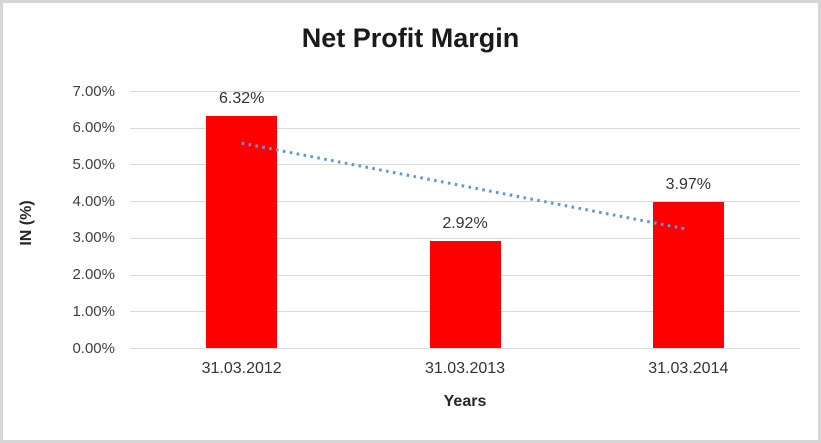 The height and width of the screenshot is (443, 821). Describe the element at coordinates (93, 275) in the screenshot. I see `y-tick-label: 2.00%` at that location.